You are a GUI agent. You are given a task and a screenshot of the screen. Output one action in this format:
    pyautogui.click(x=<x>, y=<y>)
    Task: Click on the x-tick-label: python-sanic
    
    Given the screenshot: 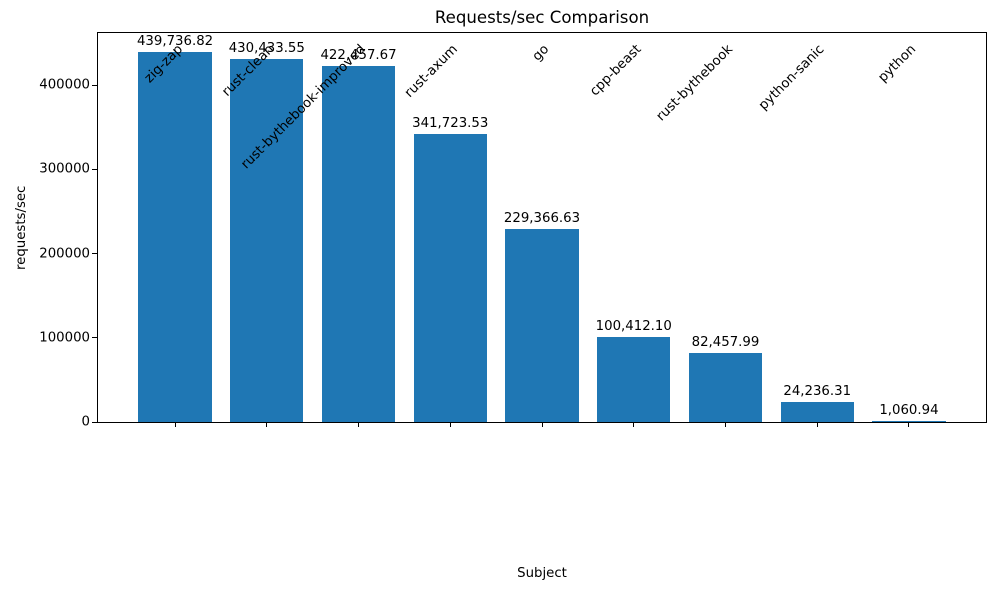 What is the action you would take?
    pyautogui.click(x=792, y=78)
    